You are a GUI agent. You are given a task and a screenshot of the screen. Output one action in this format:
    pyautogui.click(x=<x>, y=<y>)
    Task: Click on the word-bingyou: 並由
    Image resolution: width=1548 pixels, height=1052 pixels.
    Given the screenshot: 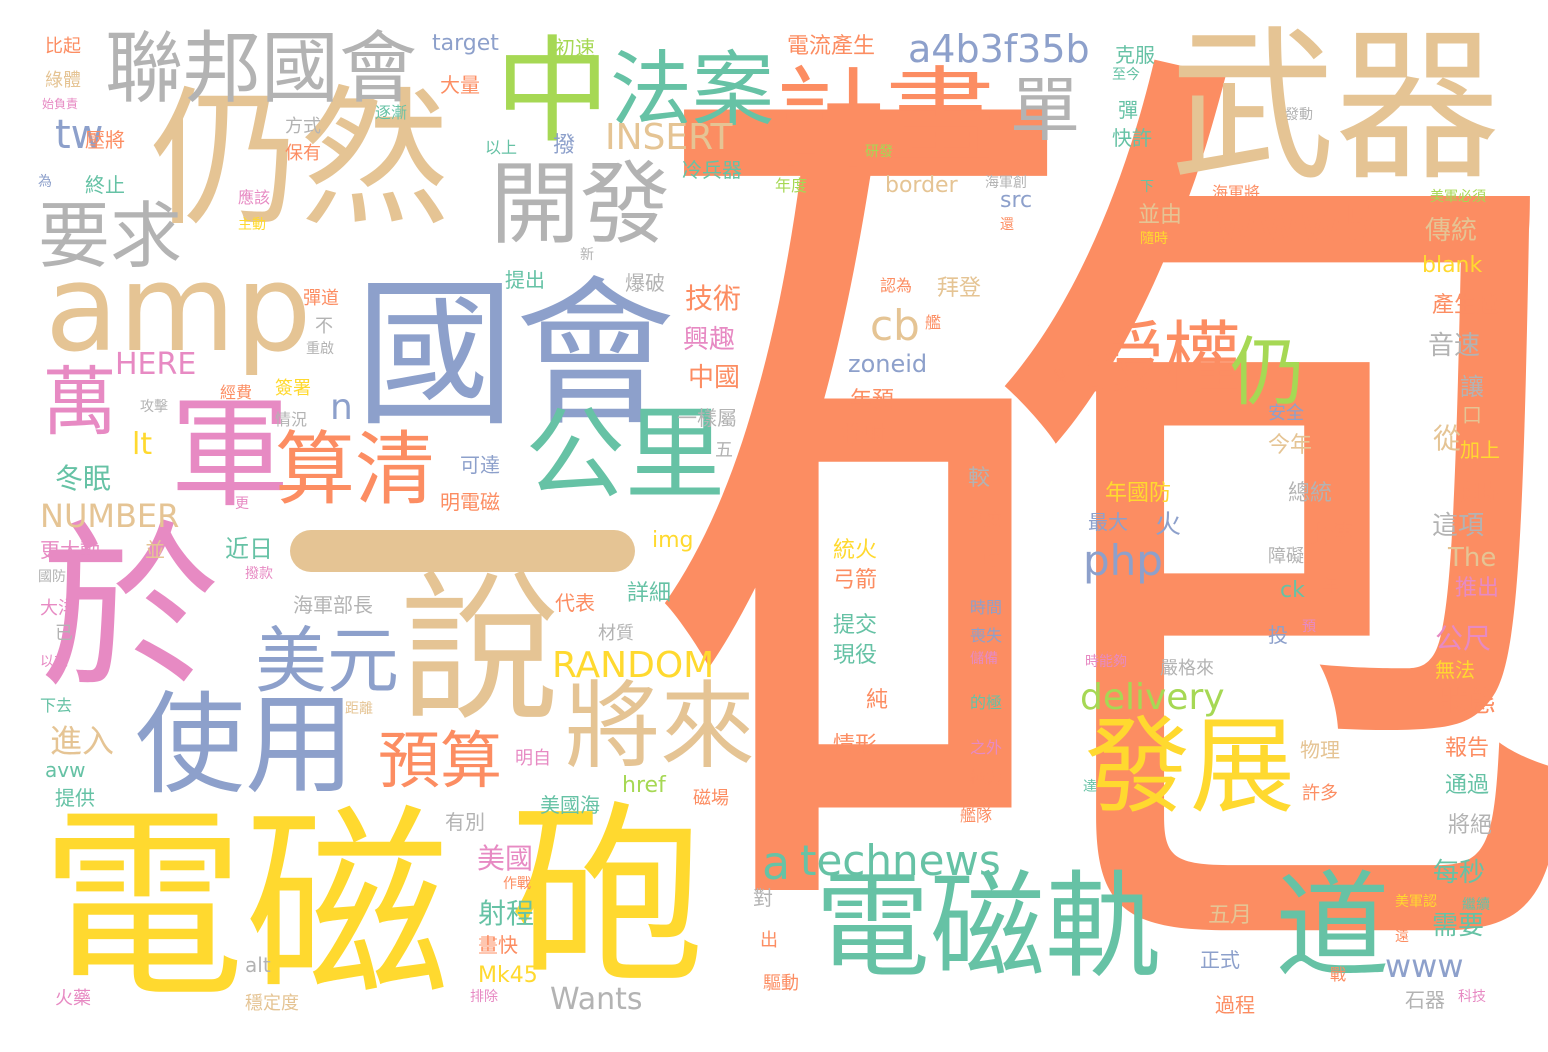 What is the action you would take?
    pyautogui.click(x=1160, y=215)
    